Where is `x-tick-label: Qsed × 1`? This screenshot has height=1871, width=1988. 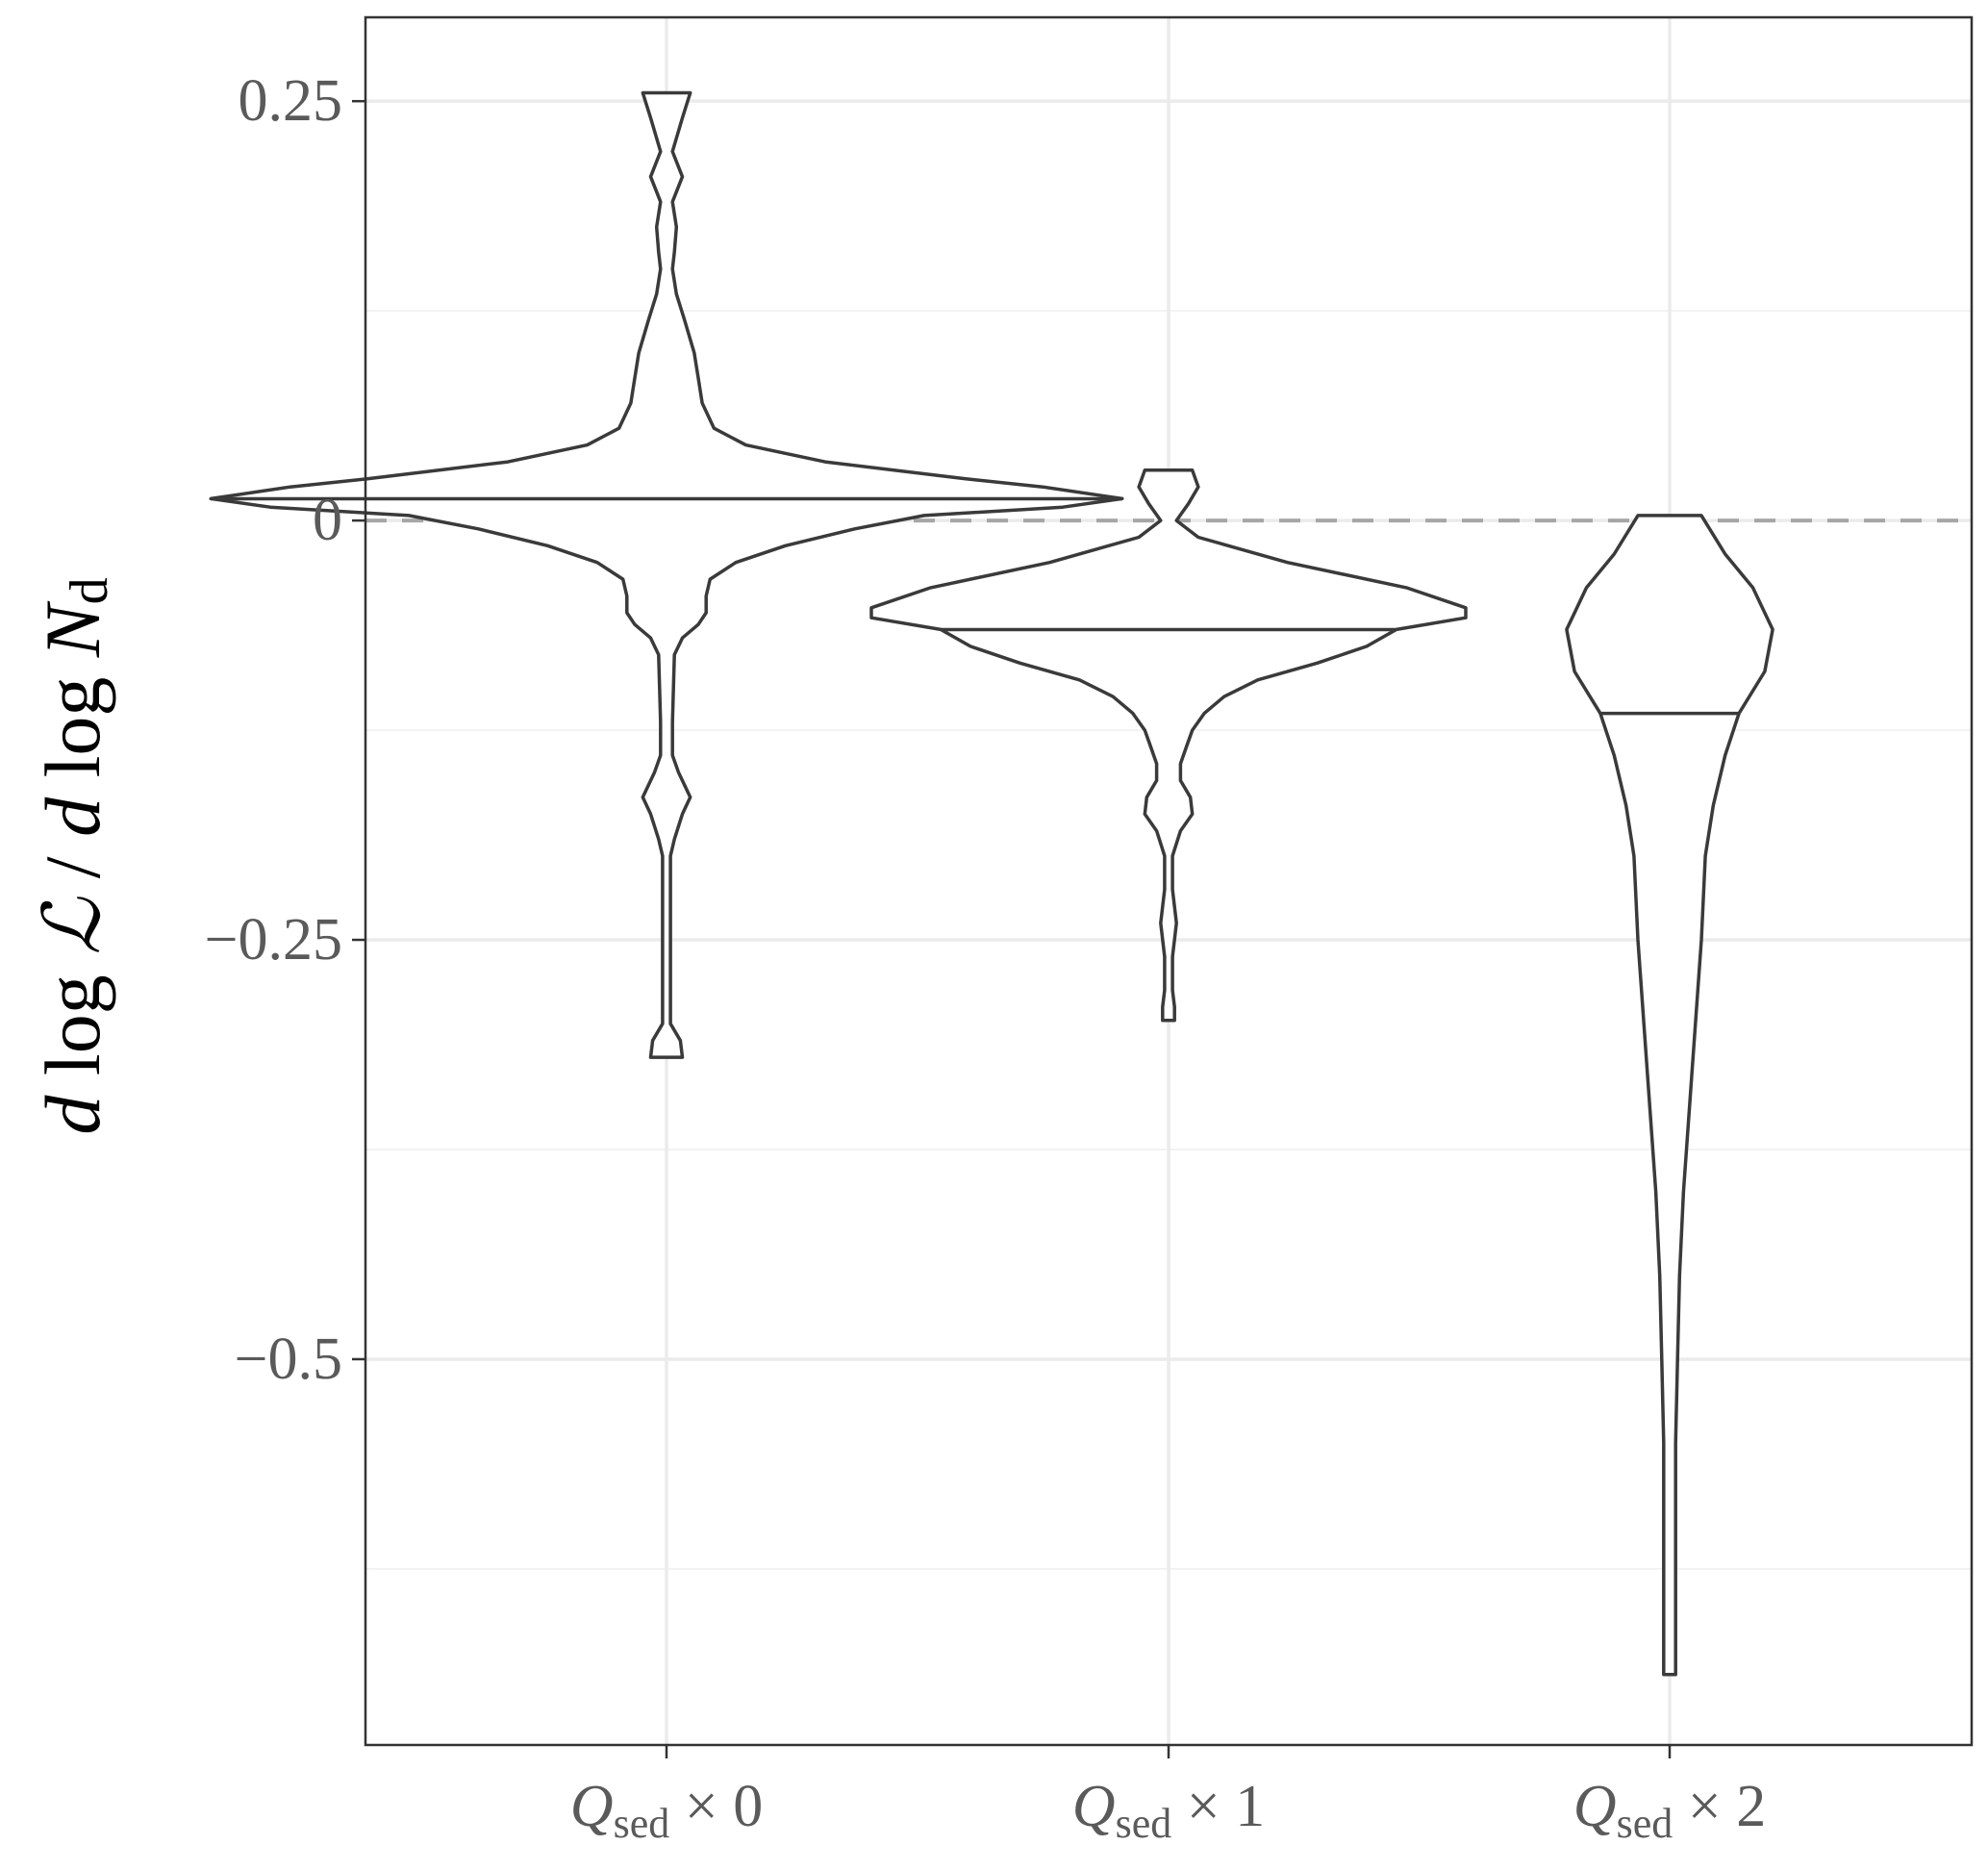
x-tick-label: Qsed × 1 is located at coordinates (1168, 1810).